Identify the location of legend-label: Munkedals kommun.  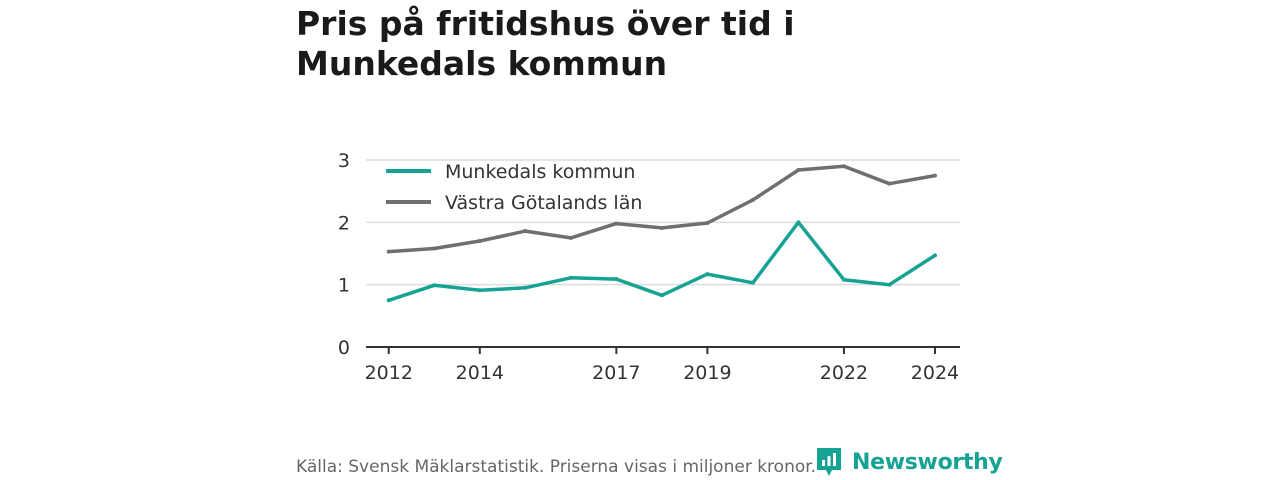
(540, 172).